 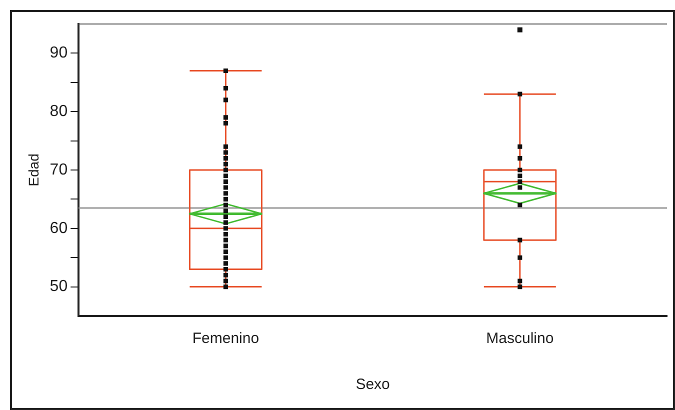 What do you see at coordinates (59, 53) in the screenshot?
I see `y-tick-label: 90` at bounding box center [59, 53].